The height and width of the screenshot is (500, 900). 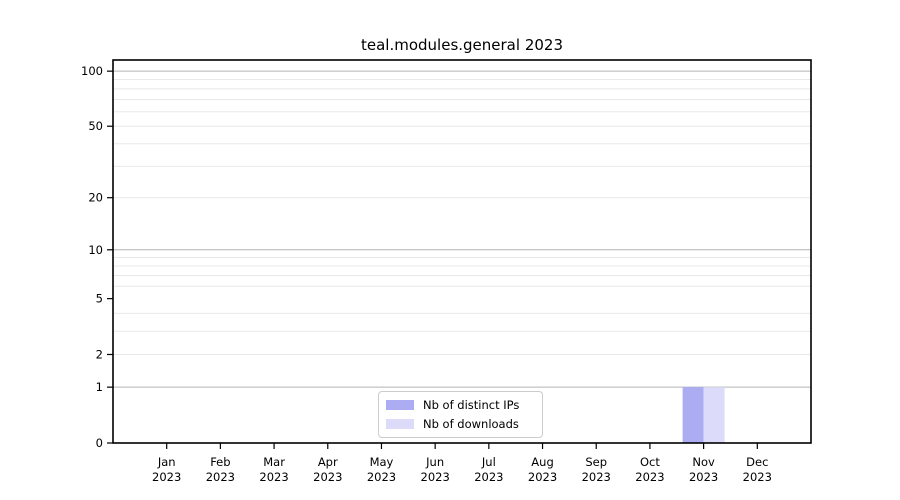 I want to click on x-tick-label-nov: Nov 2023, so click(x=703, y=469).